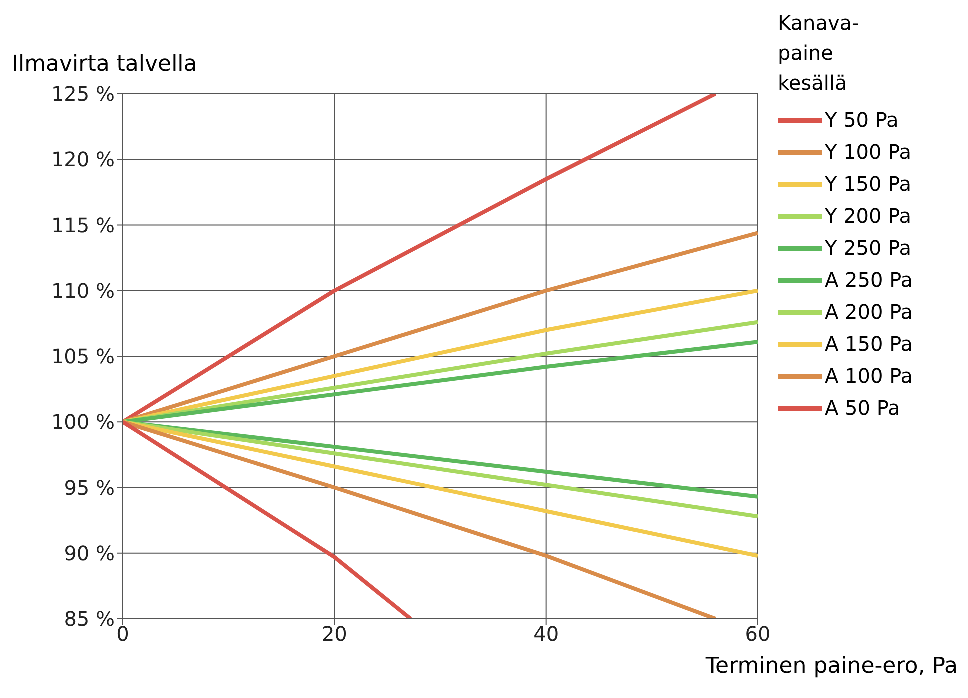 The width and height of the screenshot is (968, 698). Describe the element at coordinates (869, 344) in the screenshot. I see `legend-label: A 150 Pa` at that location.